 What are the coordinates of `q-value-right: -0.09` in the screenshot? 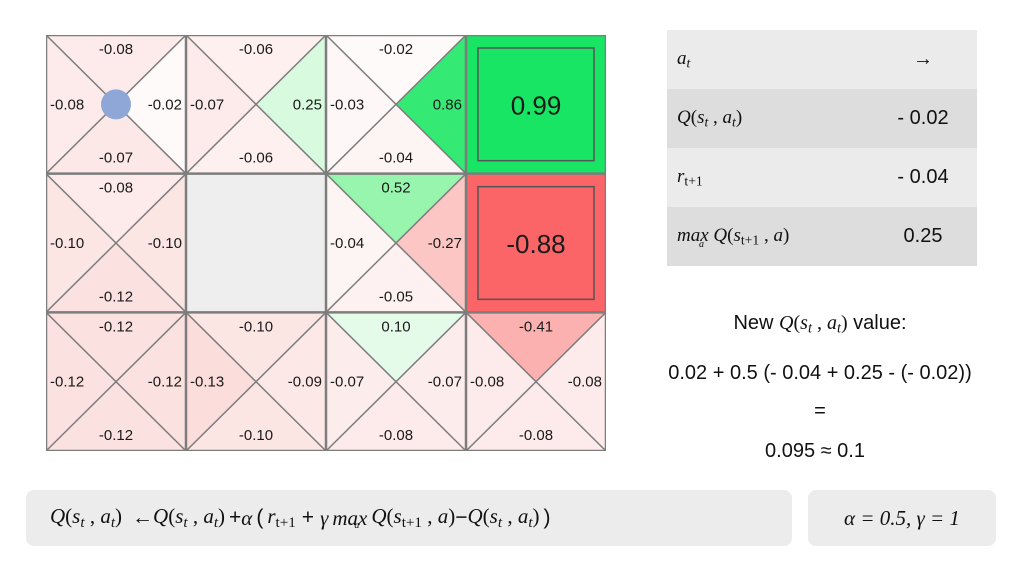 It's located at (305, 382).